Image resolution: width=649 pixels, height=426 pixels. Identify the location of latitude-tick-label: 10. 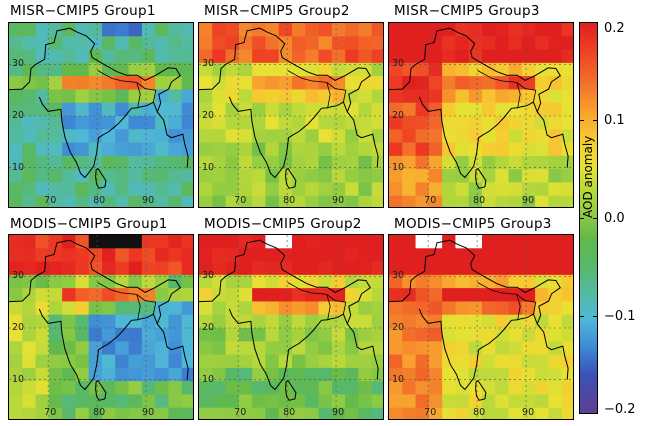
(398, 379).